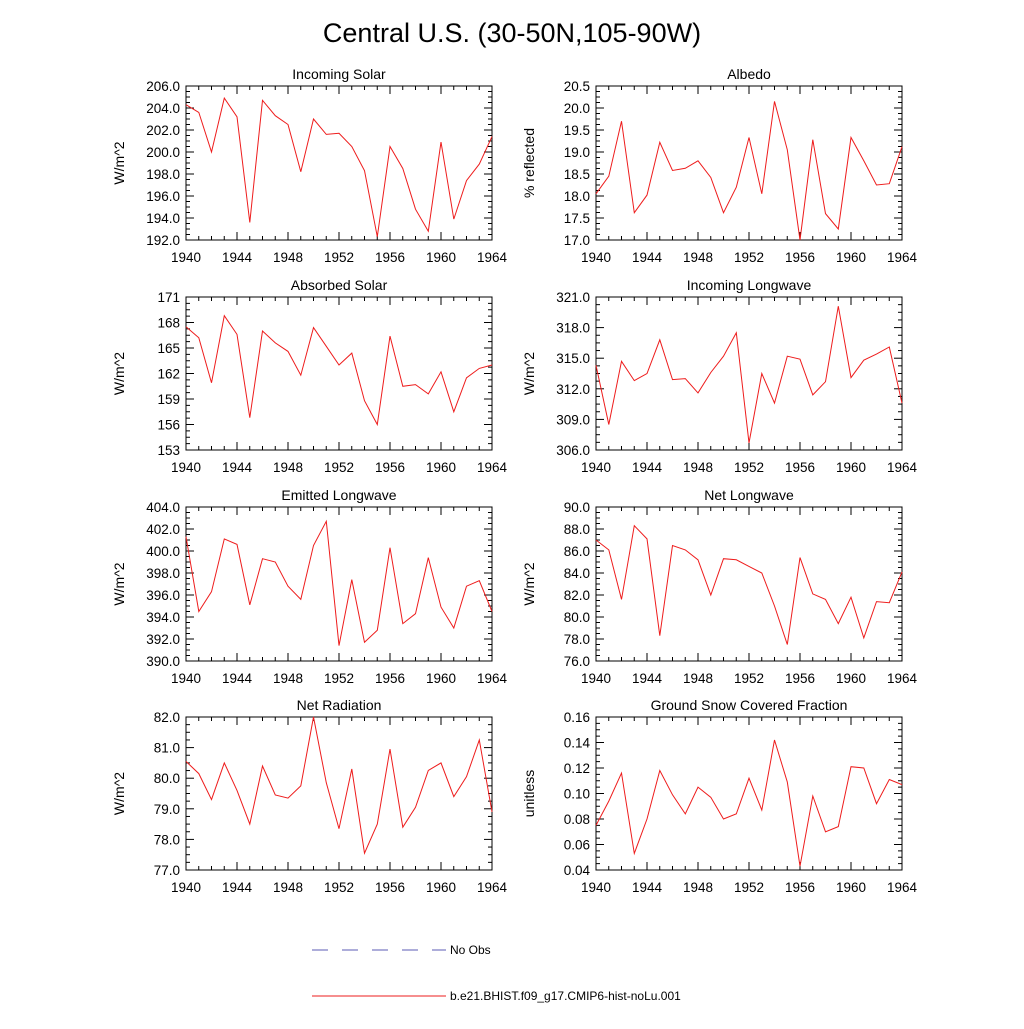 The width and height of the screenshot is (1024, 1029). What do you see at coordinates (749, 285) in the screenshot?
I see `panel-title: Incoming Longwave` at bounding box center [749, 285].